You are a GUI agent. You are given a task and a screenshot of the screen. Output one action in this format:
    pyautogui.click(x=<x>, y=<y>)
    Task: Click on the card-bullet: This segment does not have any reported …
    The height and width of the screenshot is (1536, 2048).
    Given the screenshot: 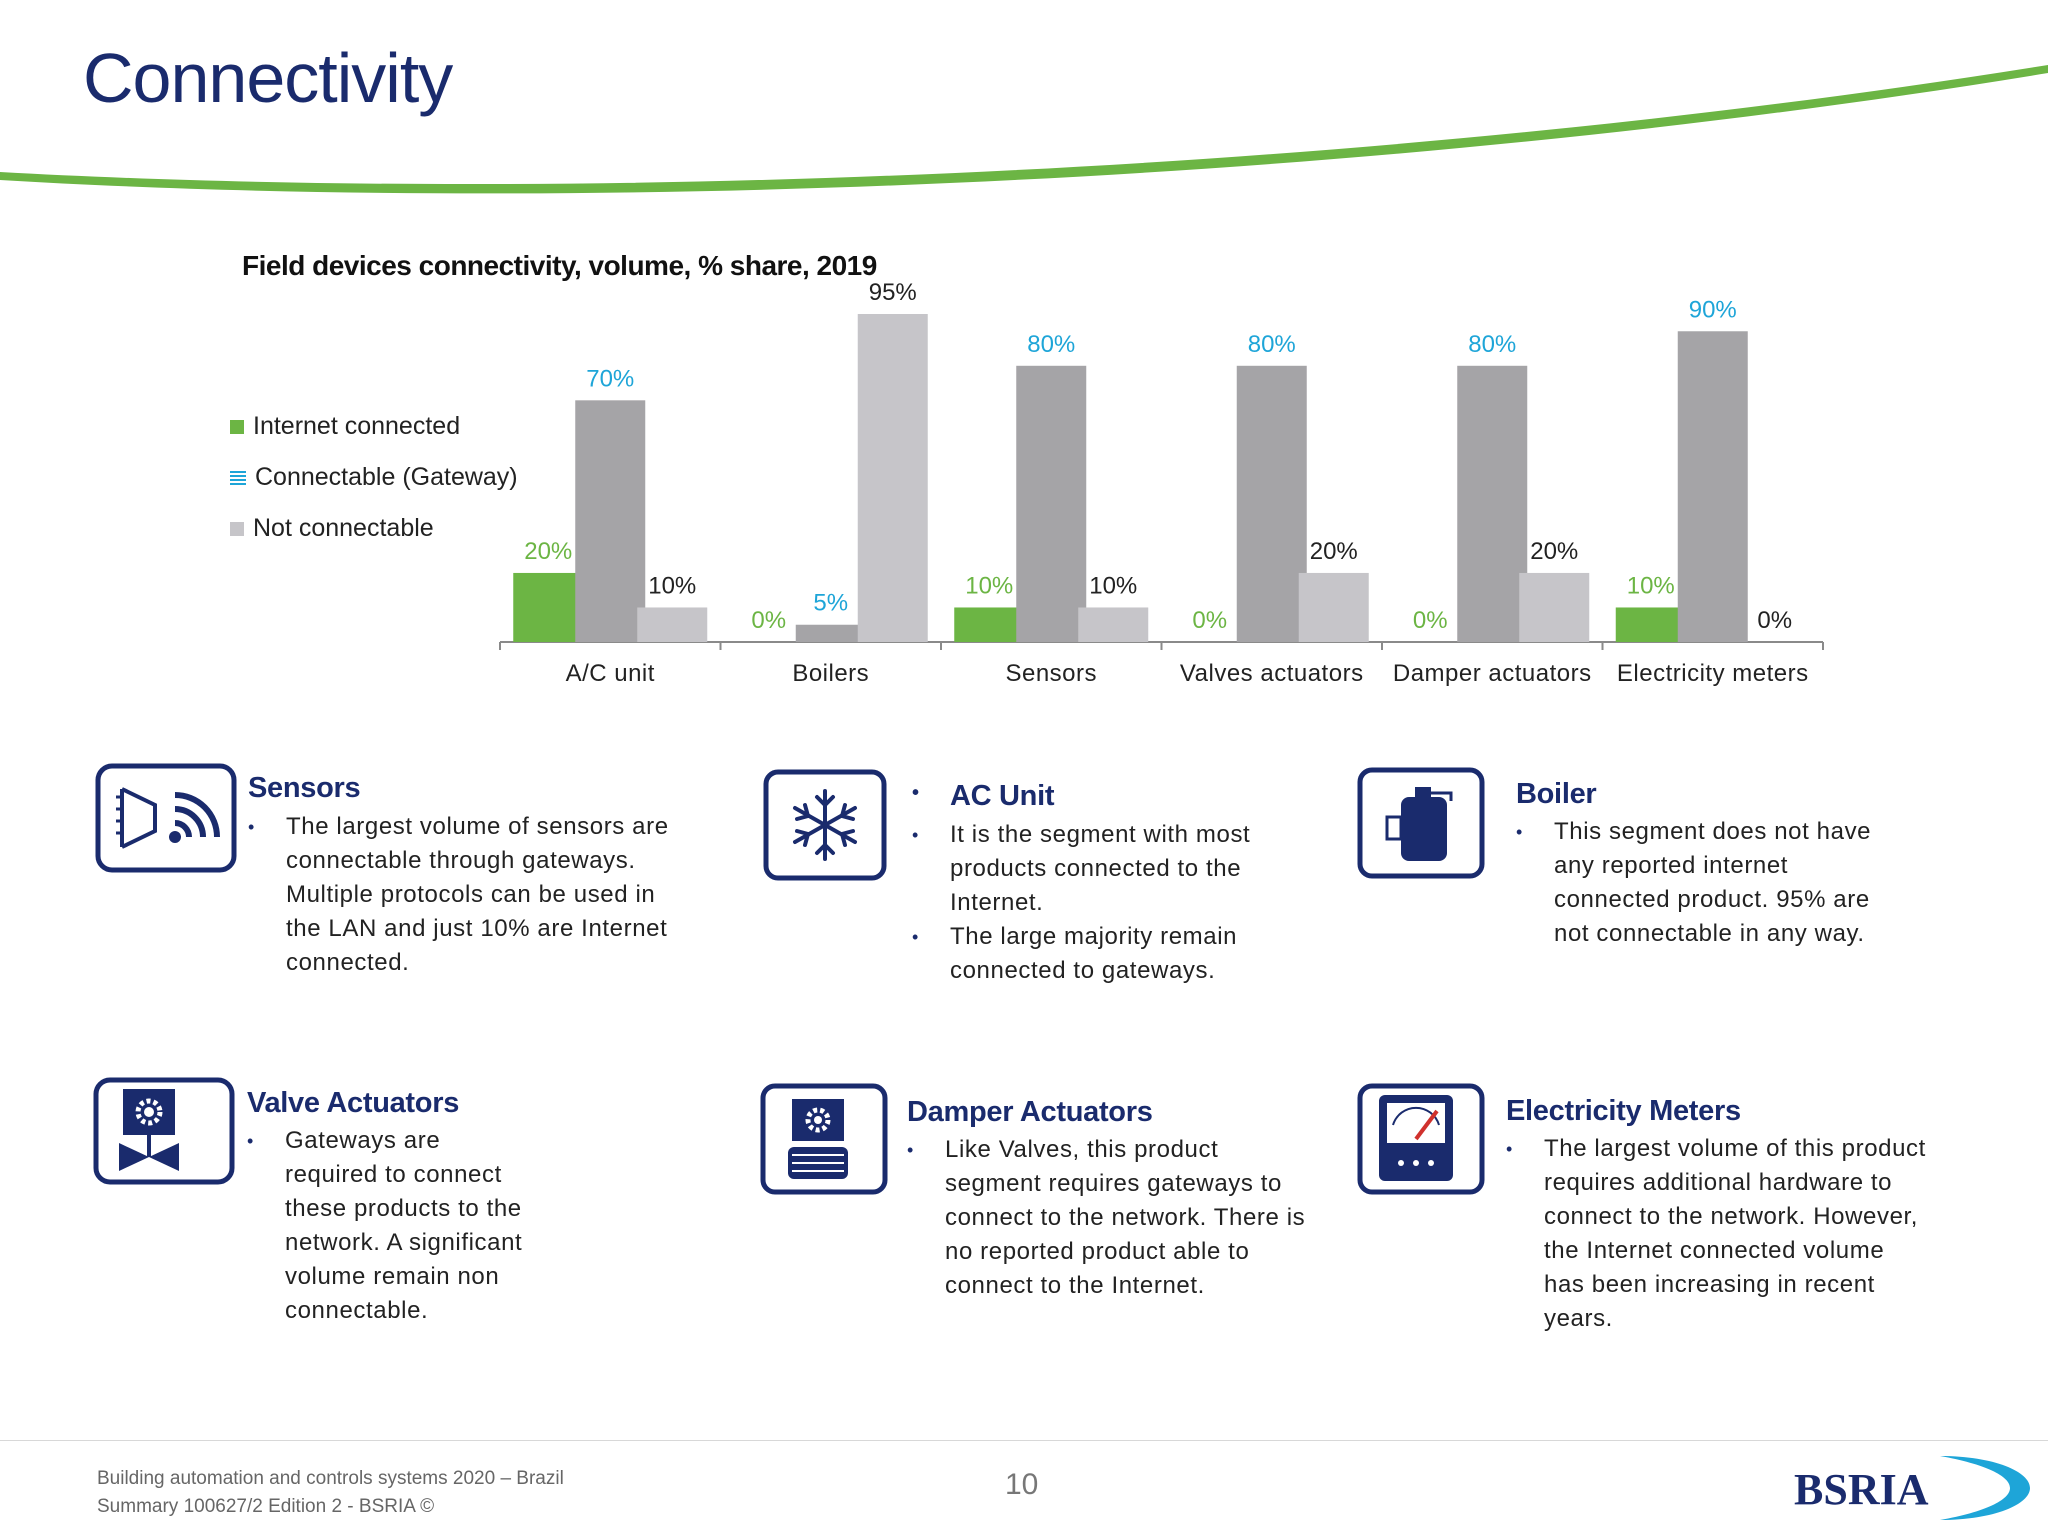 What is the action you would take?
    pyautogui.click(x=1706, y=883)
    